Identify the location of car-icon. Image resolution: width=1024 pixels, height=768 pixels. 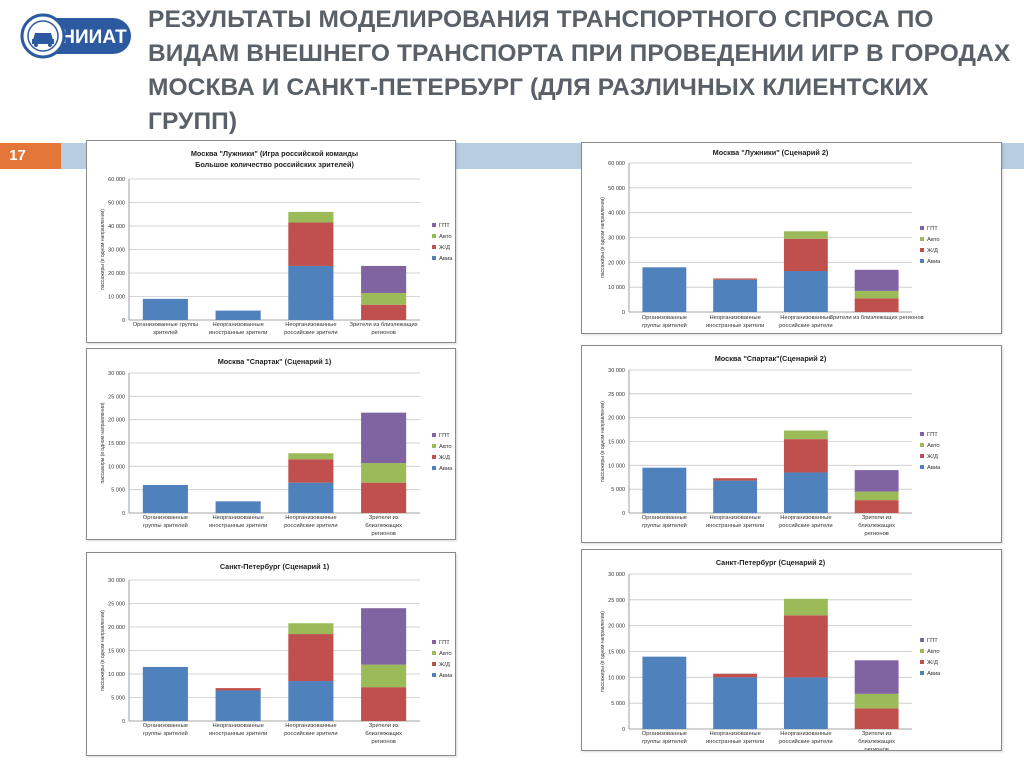
(43, 36).